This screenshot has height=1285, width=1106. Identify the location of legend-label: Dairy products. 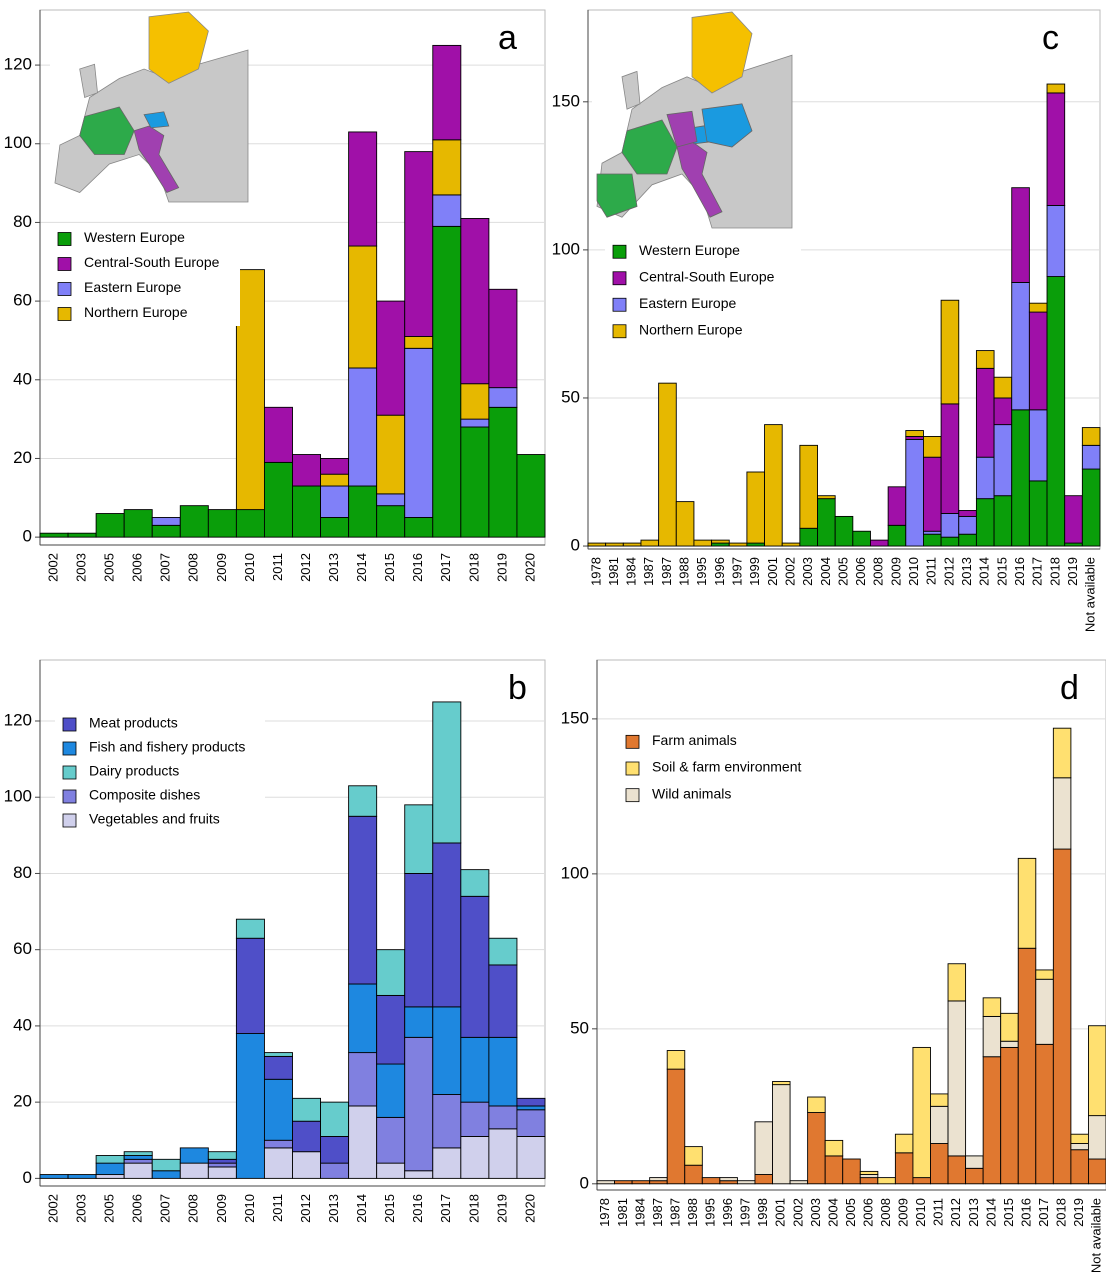
(134, 771).